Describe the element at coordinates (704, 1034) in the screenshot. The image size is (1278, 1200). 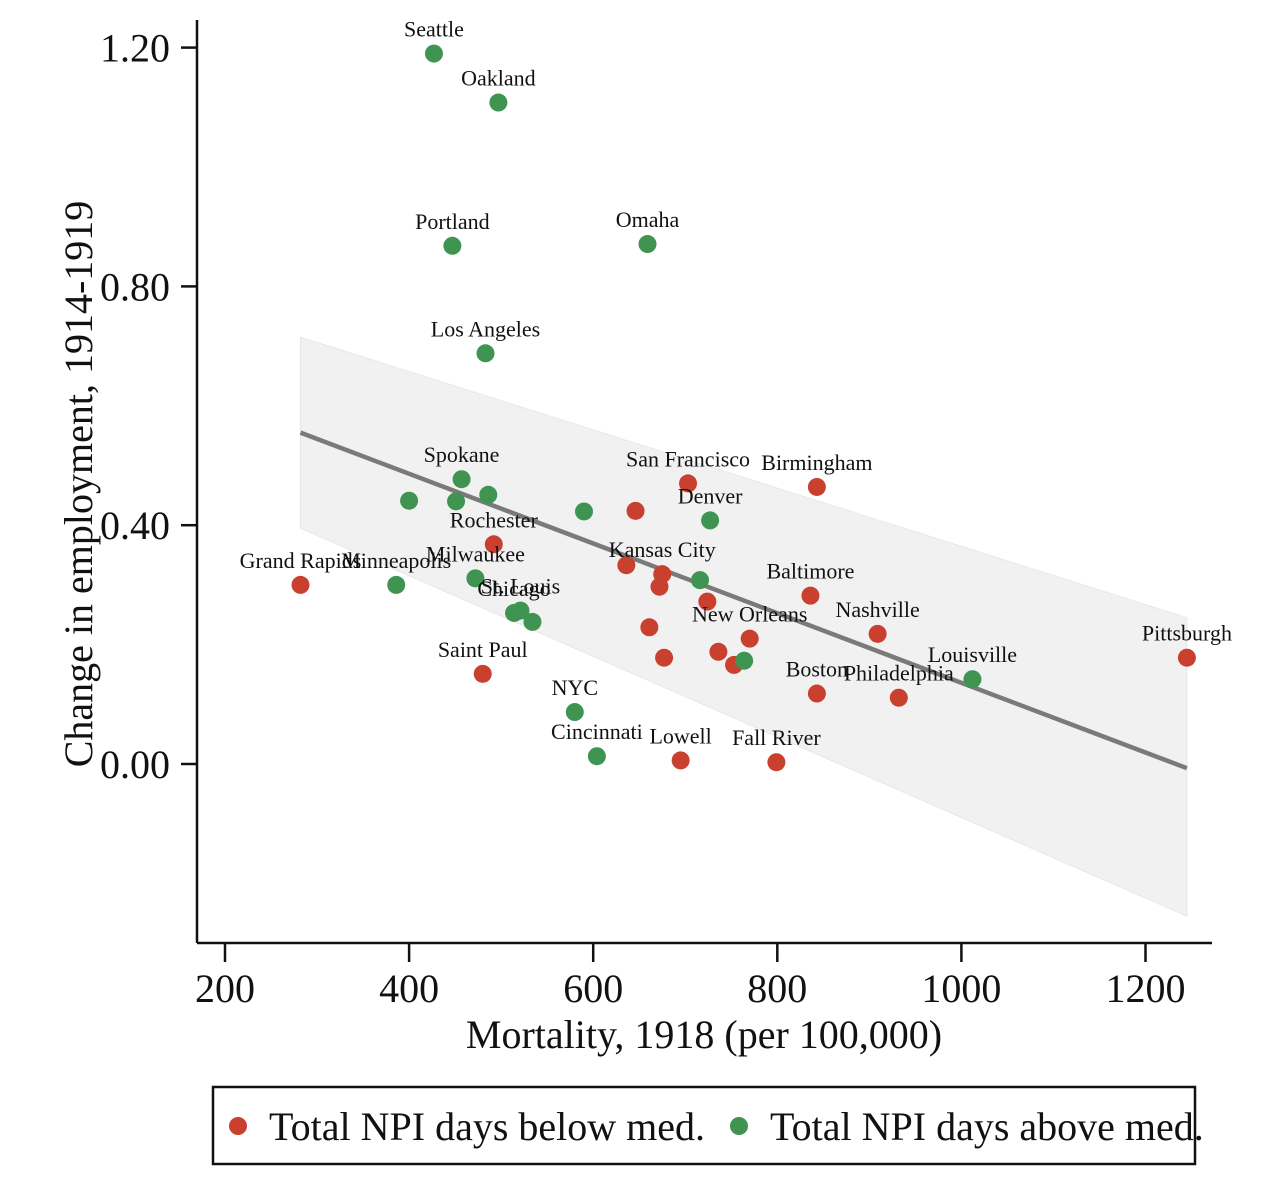
I see `x-axis-title: Mortality, 1918 (per 100,000)` at that location.